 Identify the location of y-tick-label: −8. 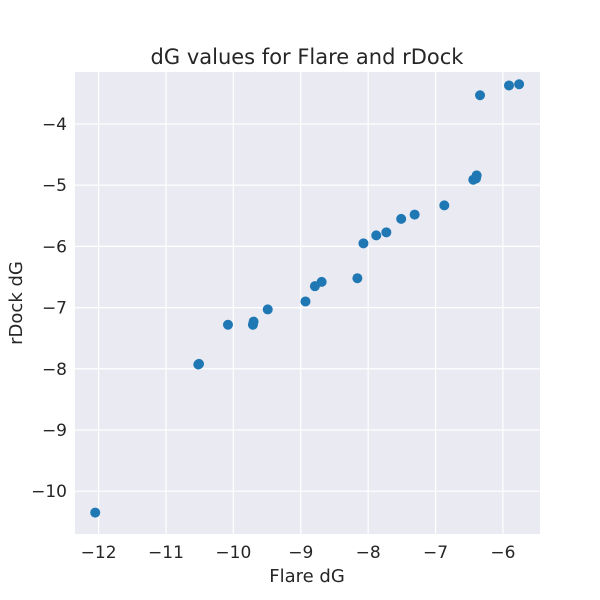
(54, 370).